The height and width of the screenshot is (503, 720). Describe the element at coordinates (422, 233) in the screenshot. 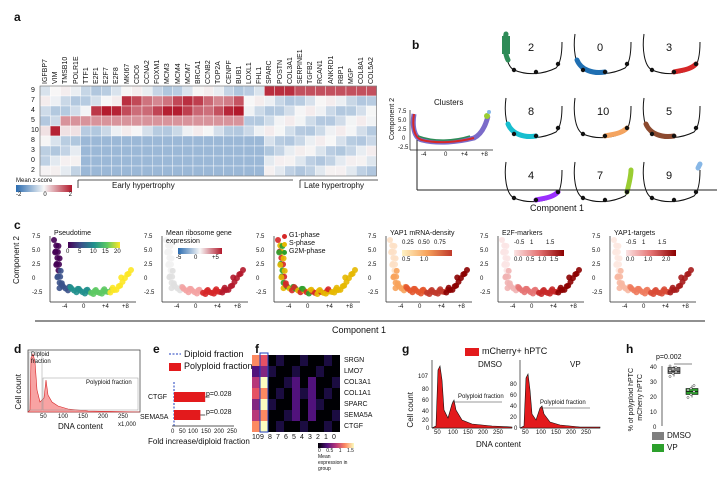

I see `trajectory-title: YAP1 mRNA-density` at that location.